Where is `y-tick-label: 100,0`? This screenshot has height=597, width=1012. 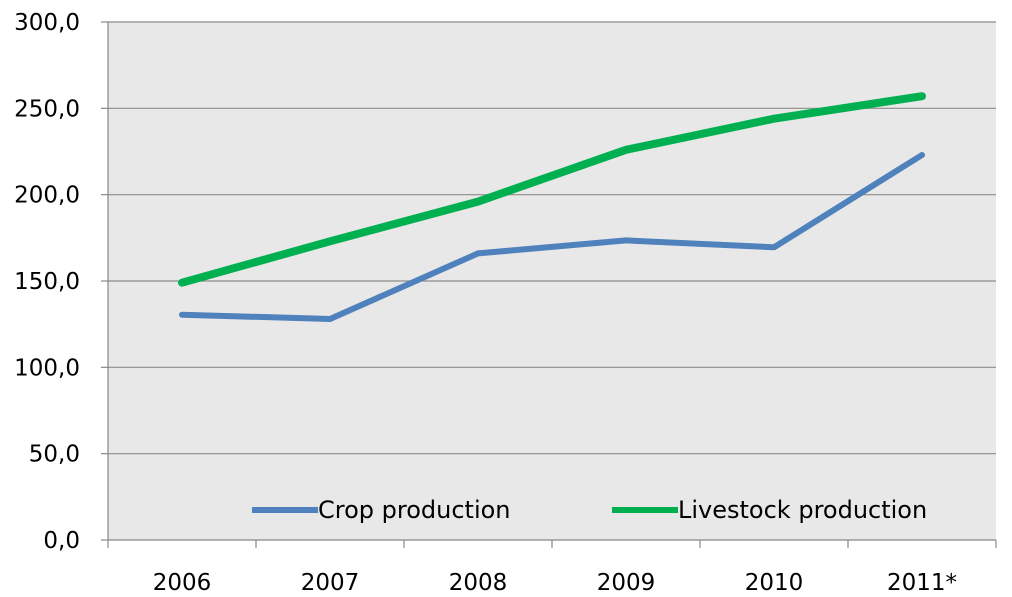
y-tick-label: 100,0 is located at coordinates (47, 368).